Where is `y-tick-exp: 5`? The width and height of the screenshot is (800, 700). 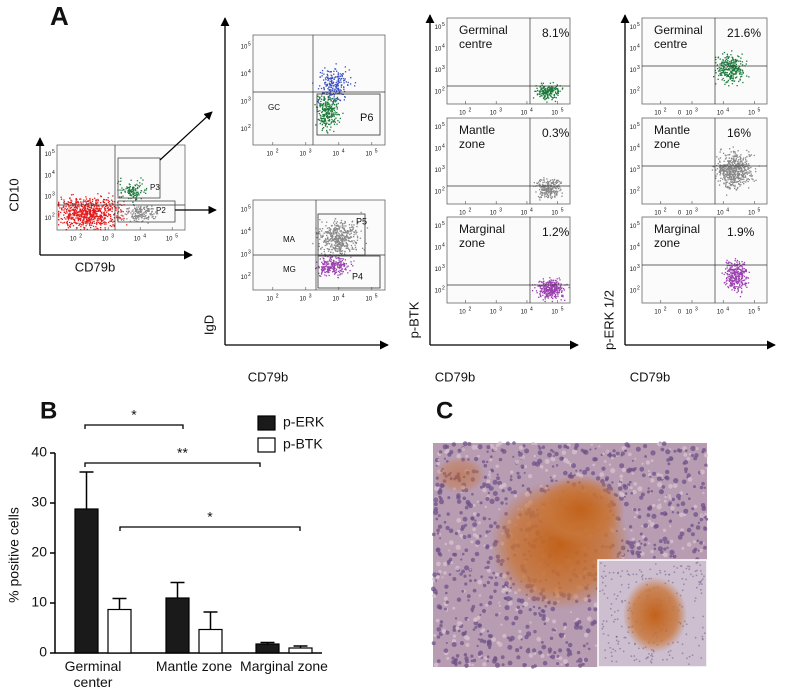
y-tick-exp: 5 is located at coordinates (53, 152).